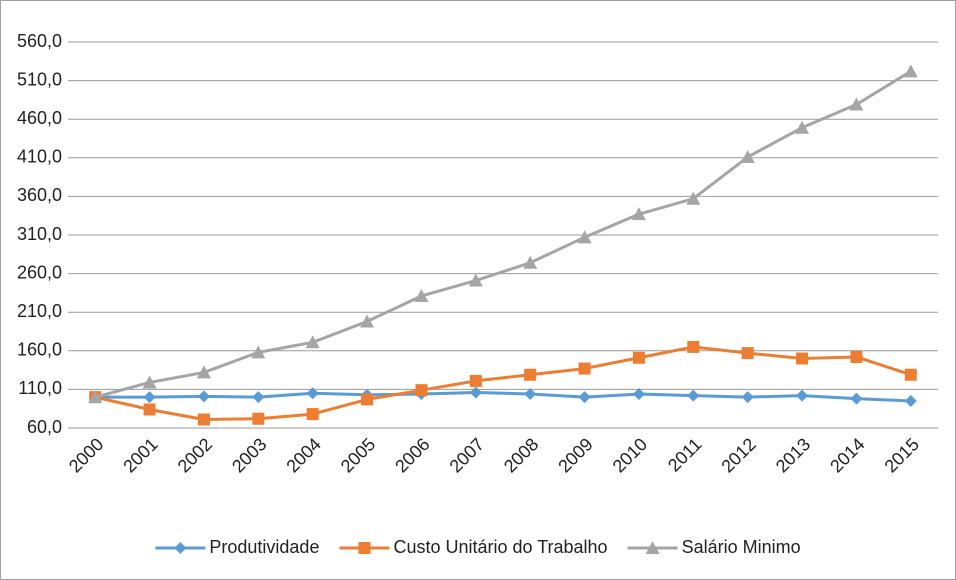 This screenshot has width=956, height=580. Describe the element at coordinates (39, 272) in the screenshot. I see `y-tick-label: 260,0` at that location.